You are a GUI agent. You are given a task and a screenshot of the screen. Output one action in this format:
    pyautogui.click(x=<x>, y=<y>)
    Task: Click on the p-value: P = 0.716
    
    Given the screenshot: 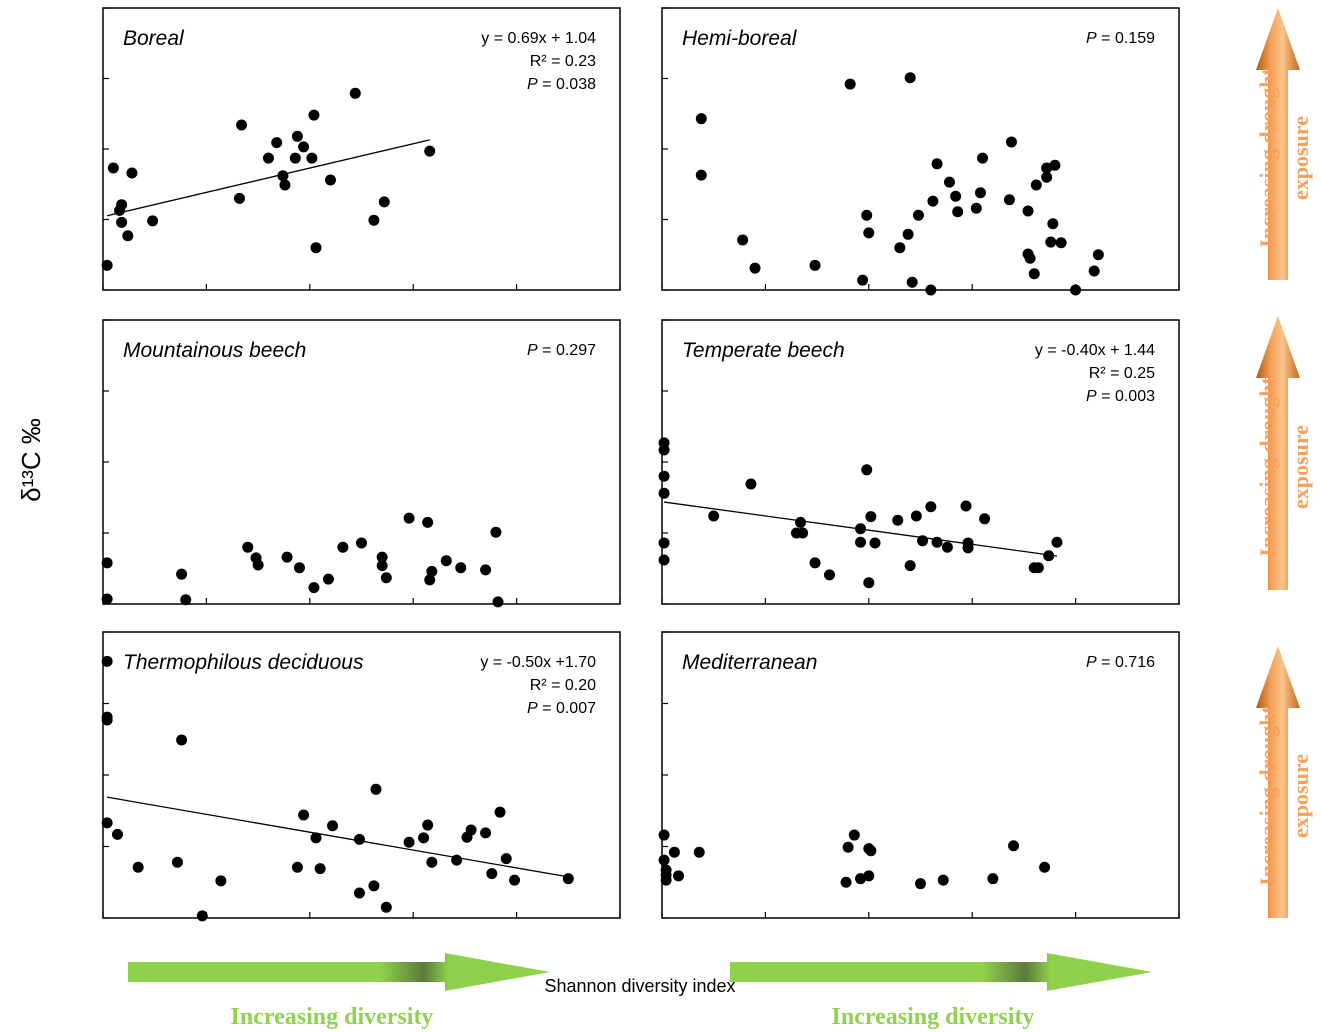 What is the action you would take?
    pyautogui.click(x=1120, y=662)
    